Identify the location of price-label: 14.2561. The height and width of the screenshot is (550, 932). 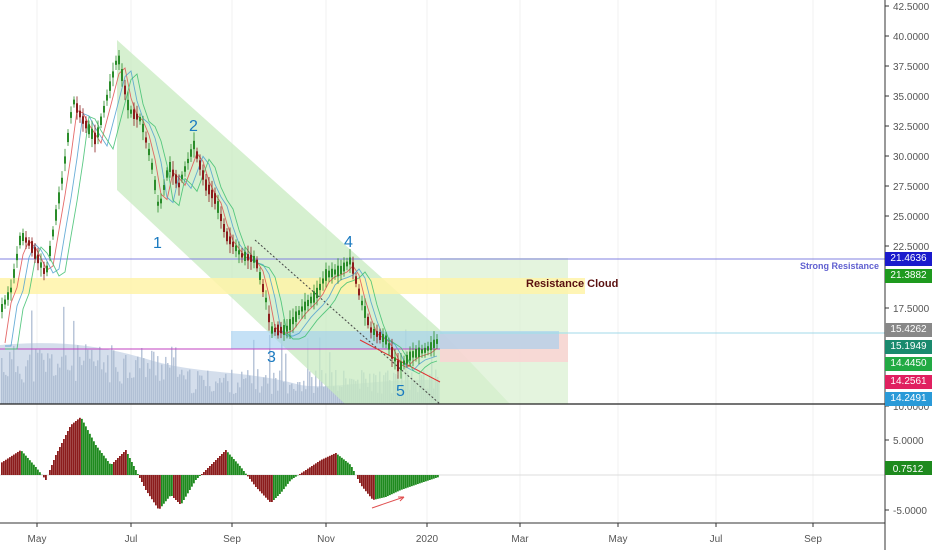
(908, 382).